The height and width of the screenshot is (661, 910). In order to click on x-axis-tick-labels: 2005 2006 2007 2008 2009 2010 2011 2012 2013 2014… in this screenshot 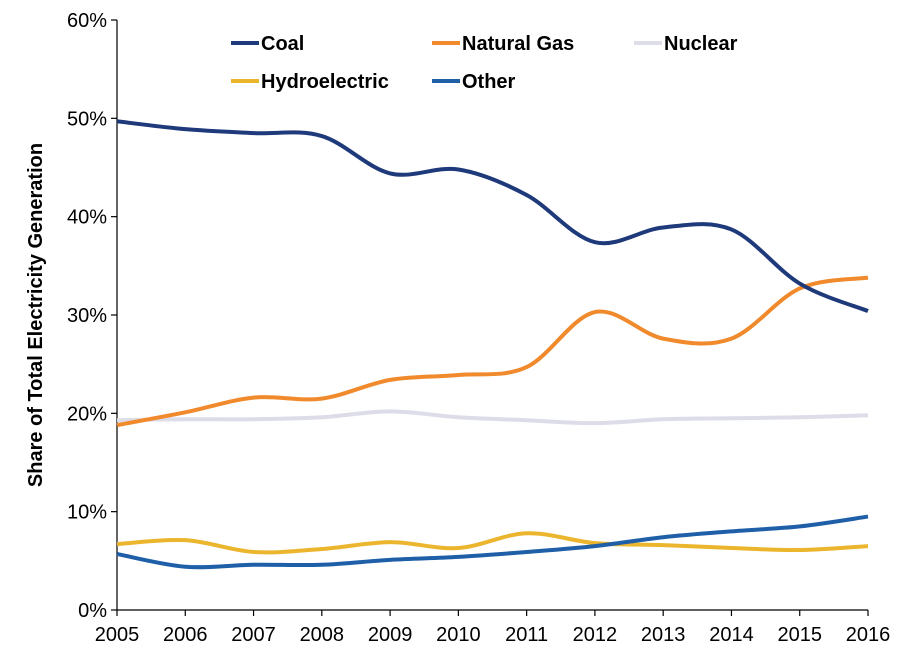, I will do `click(493, 635)`.